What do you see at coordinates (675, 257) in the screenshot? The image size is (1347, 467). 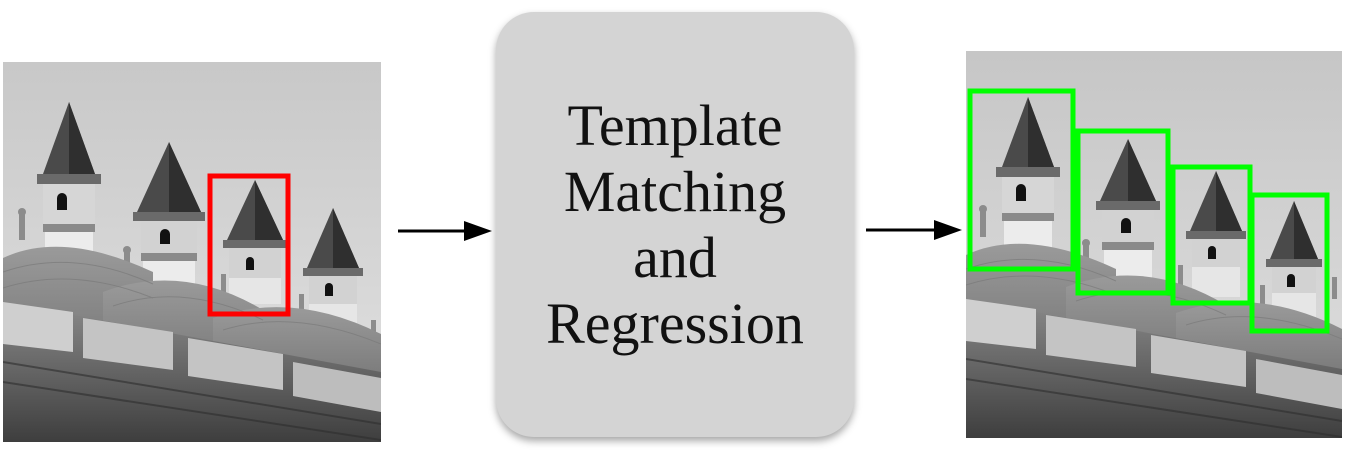 I see `process-label-line-3: and` at bounding box center [675, 257].